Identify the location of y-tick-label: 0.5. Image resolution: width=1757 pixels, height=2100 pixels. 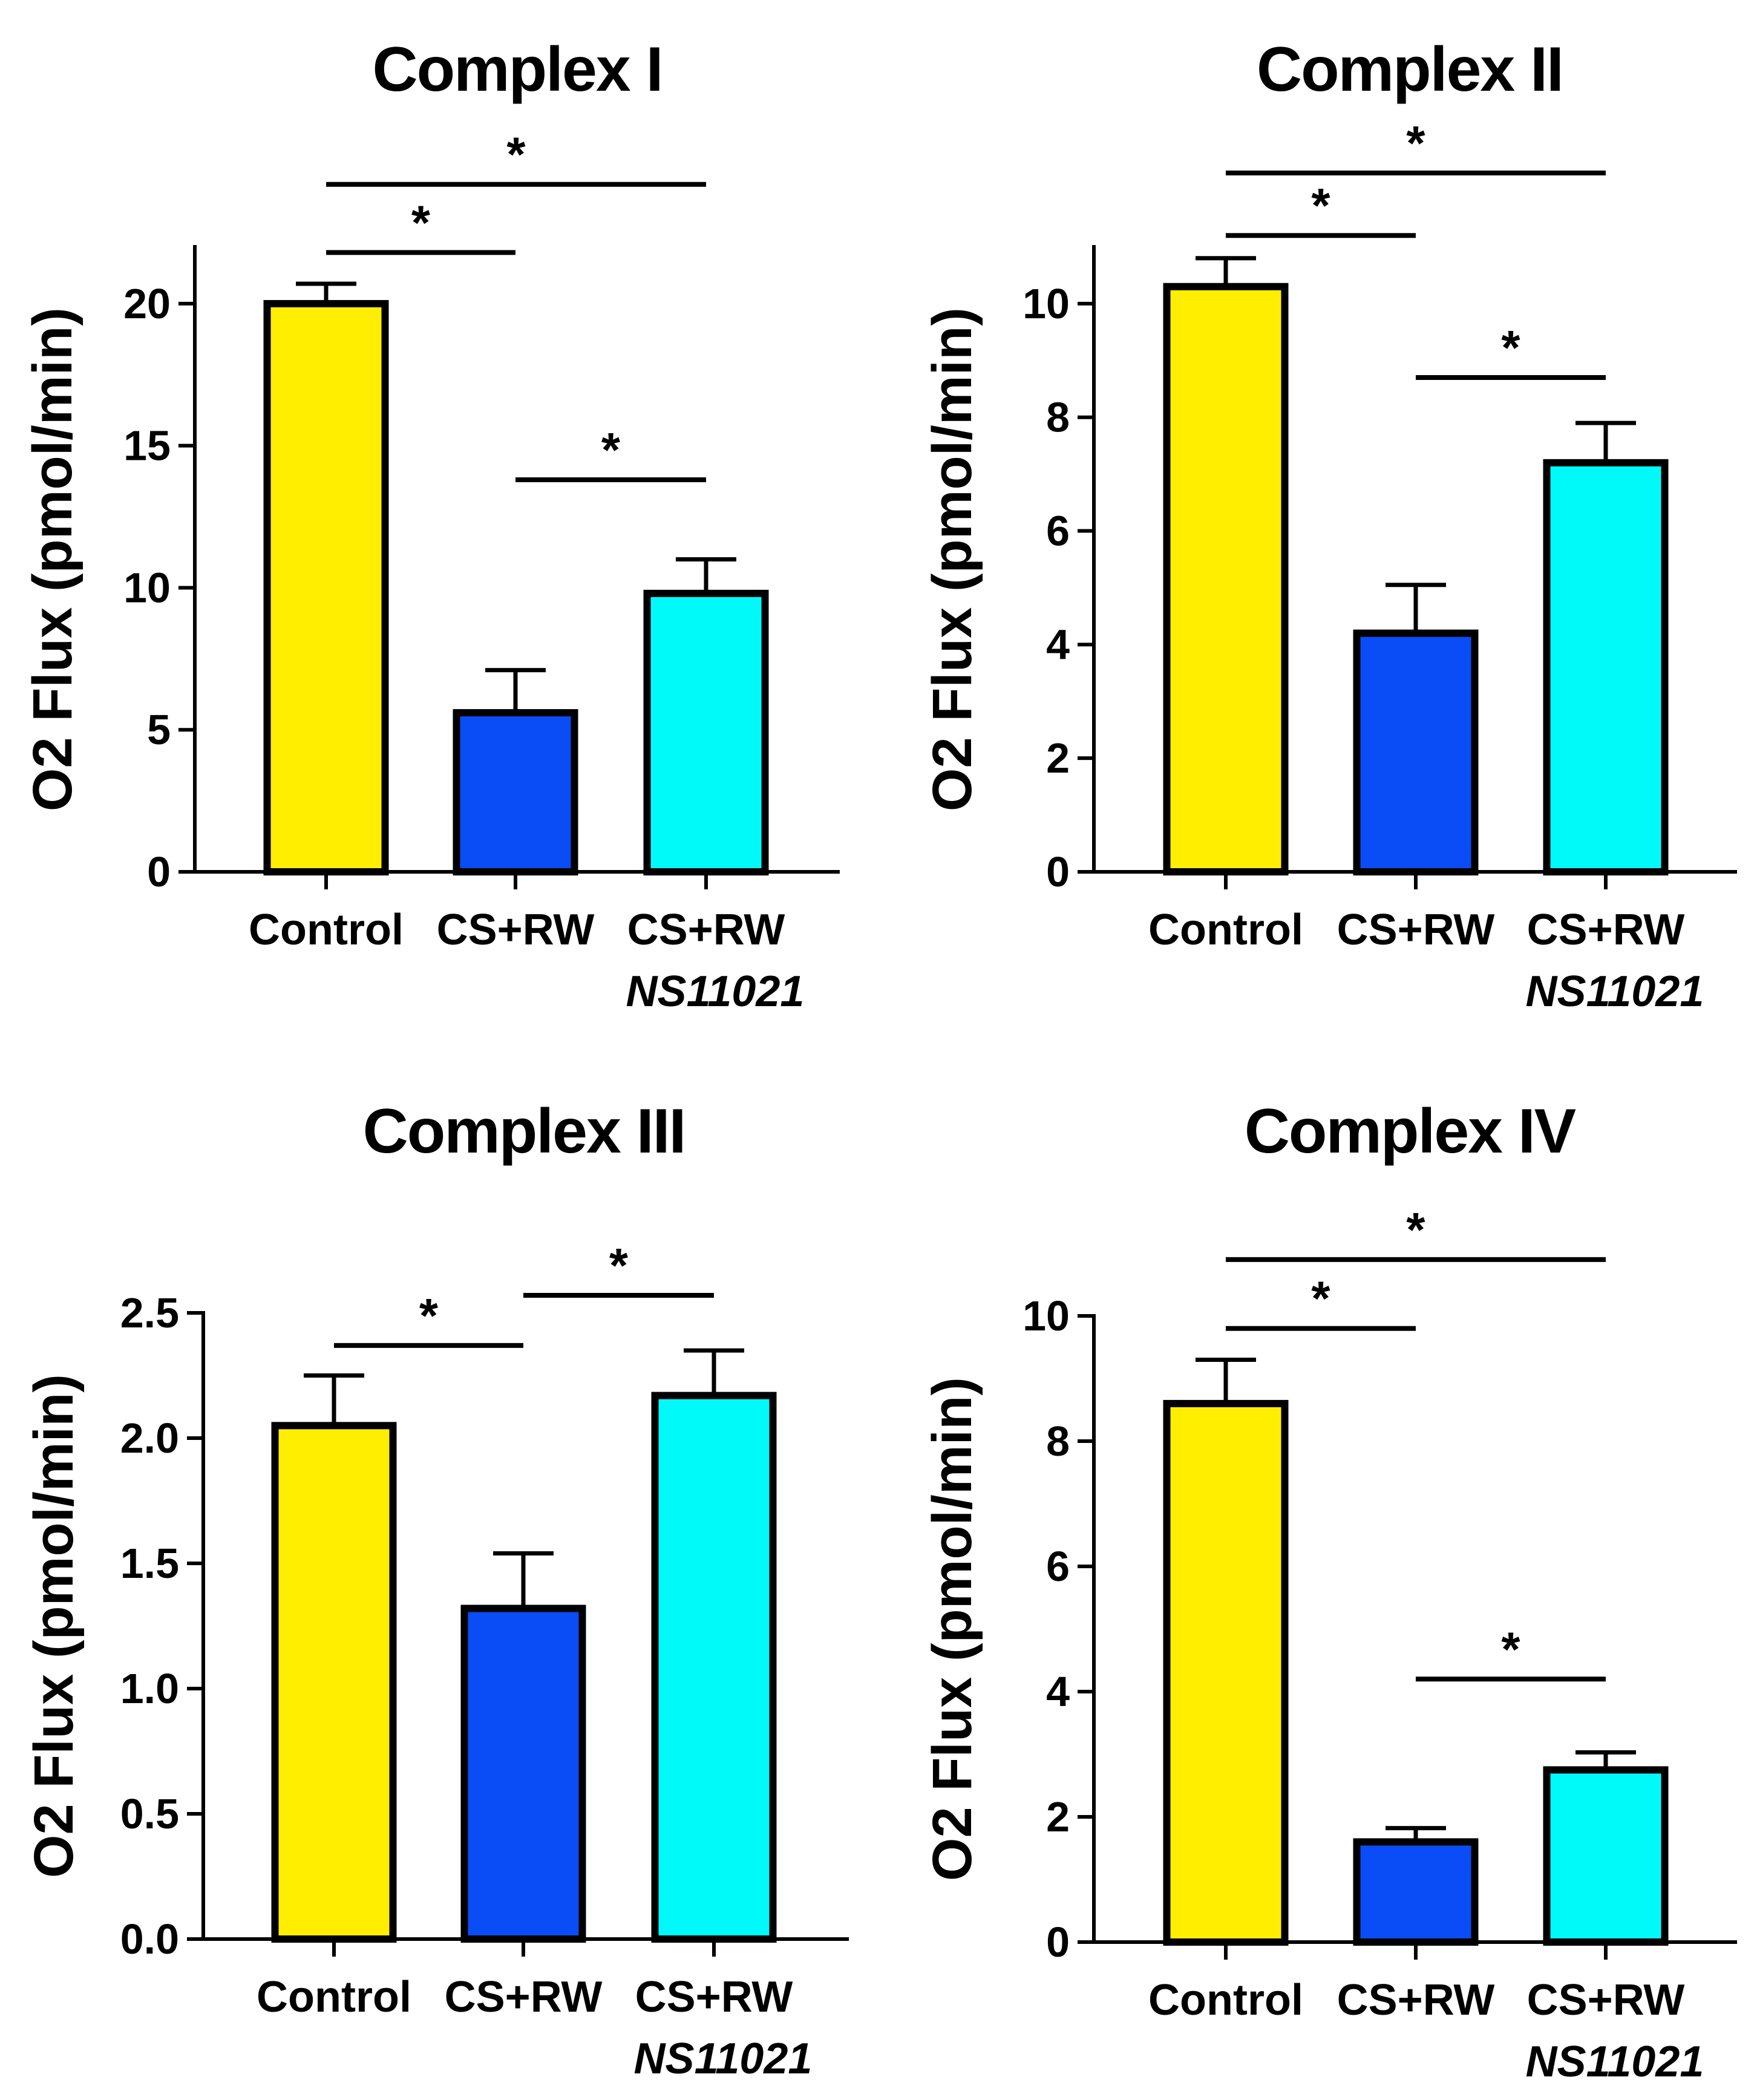
(149, 1813).